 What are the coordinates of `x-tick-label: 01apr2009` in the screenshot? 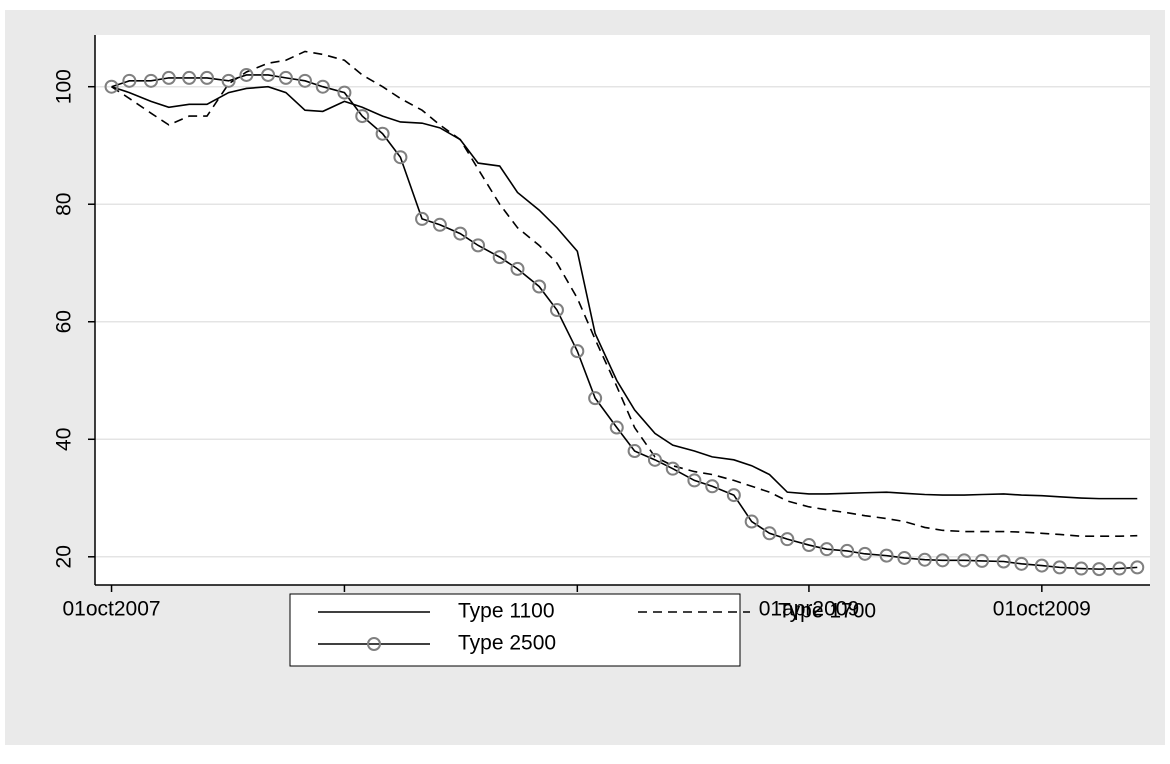 It's located at (809, 609).